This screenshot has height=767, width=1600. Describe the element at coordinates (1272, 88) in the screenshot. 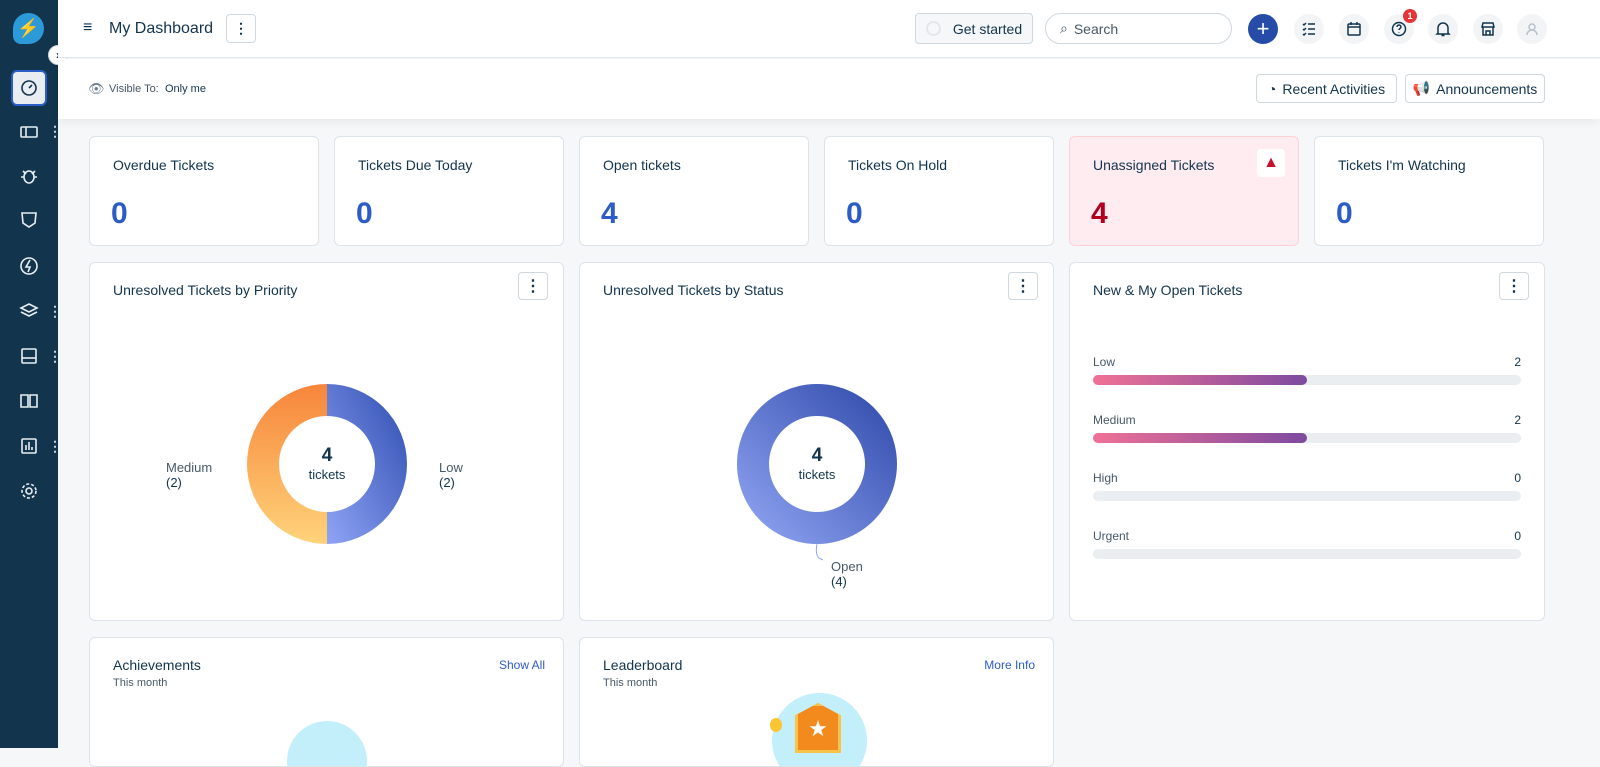

I see `history-icon: ◔` at that location.